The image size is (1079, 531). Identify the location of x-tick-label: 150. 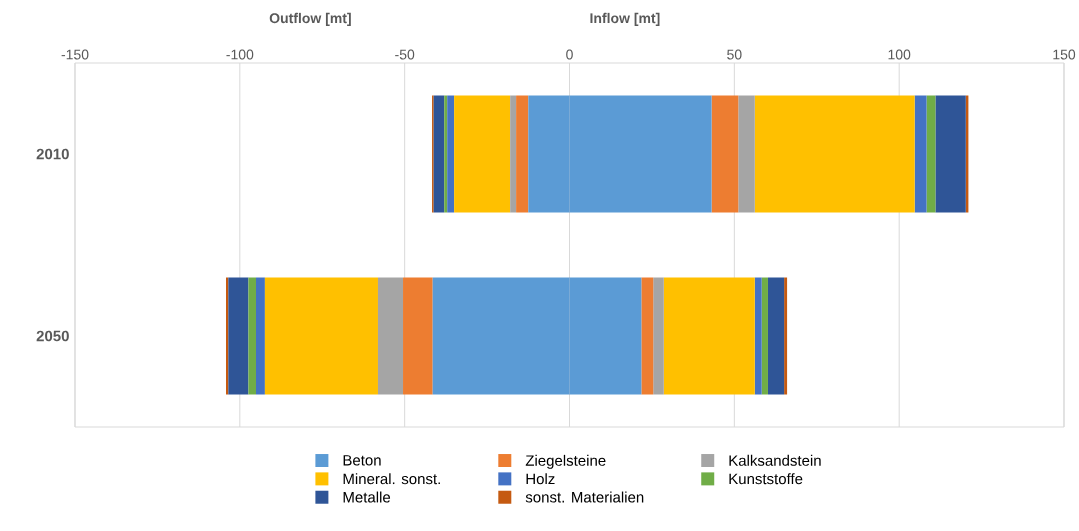
(1064, 54).